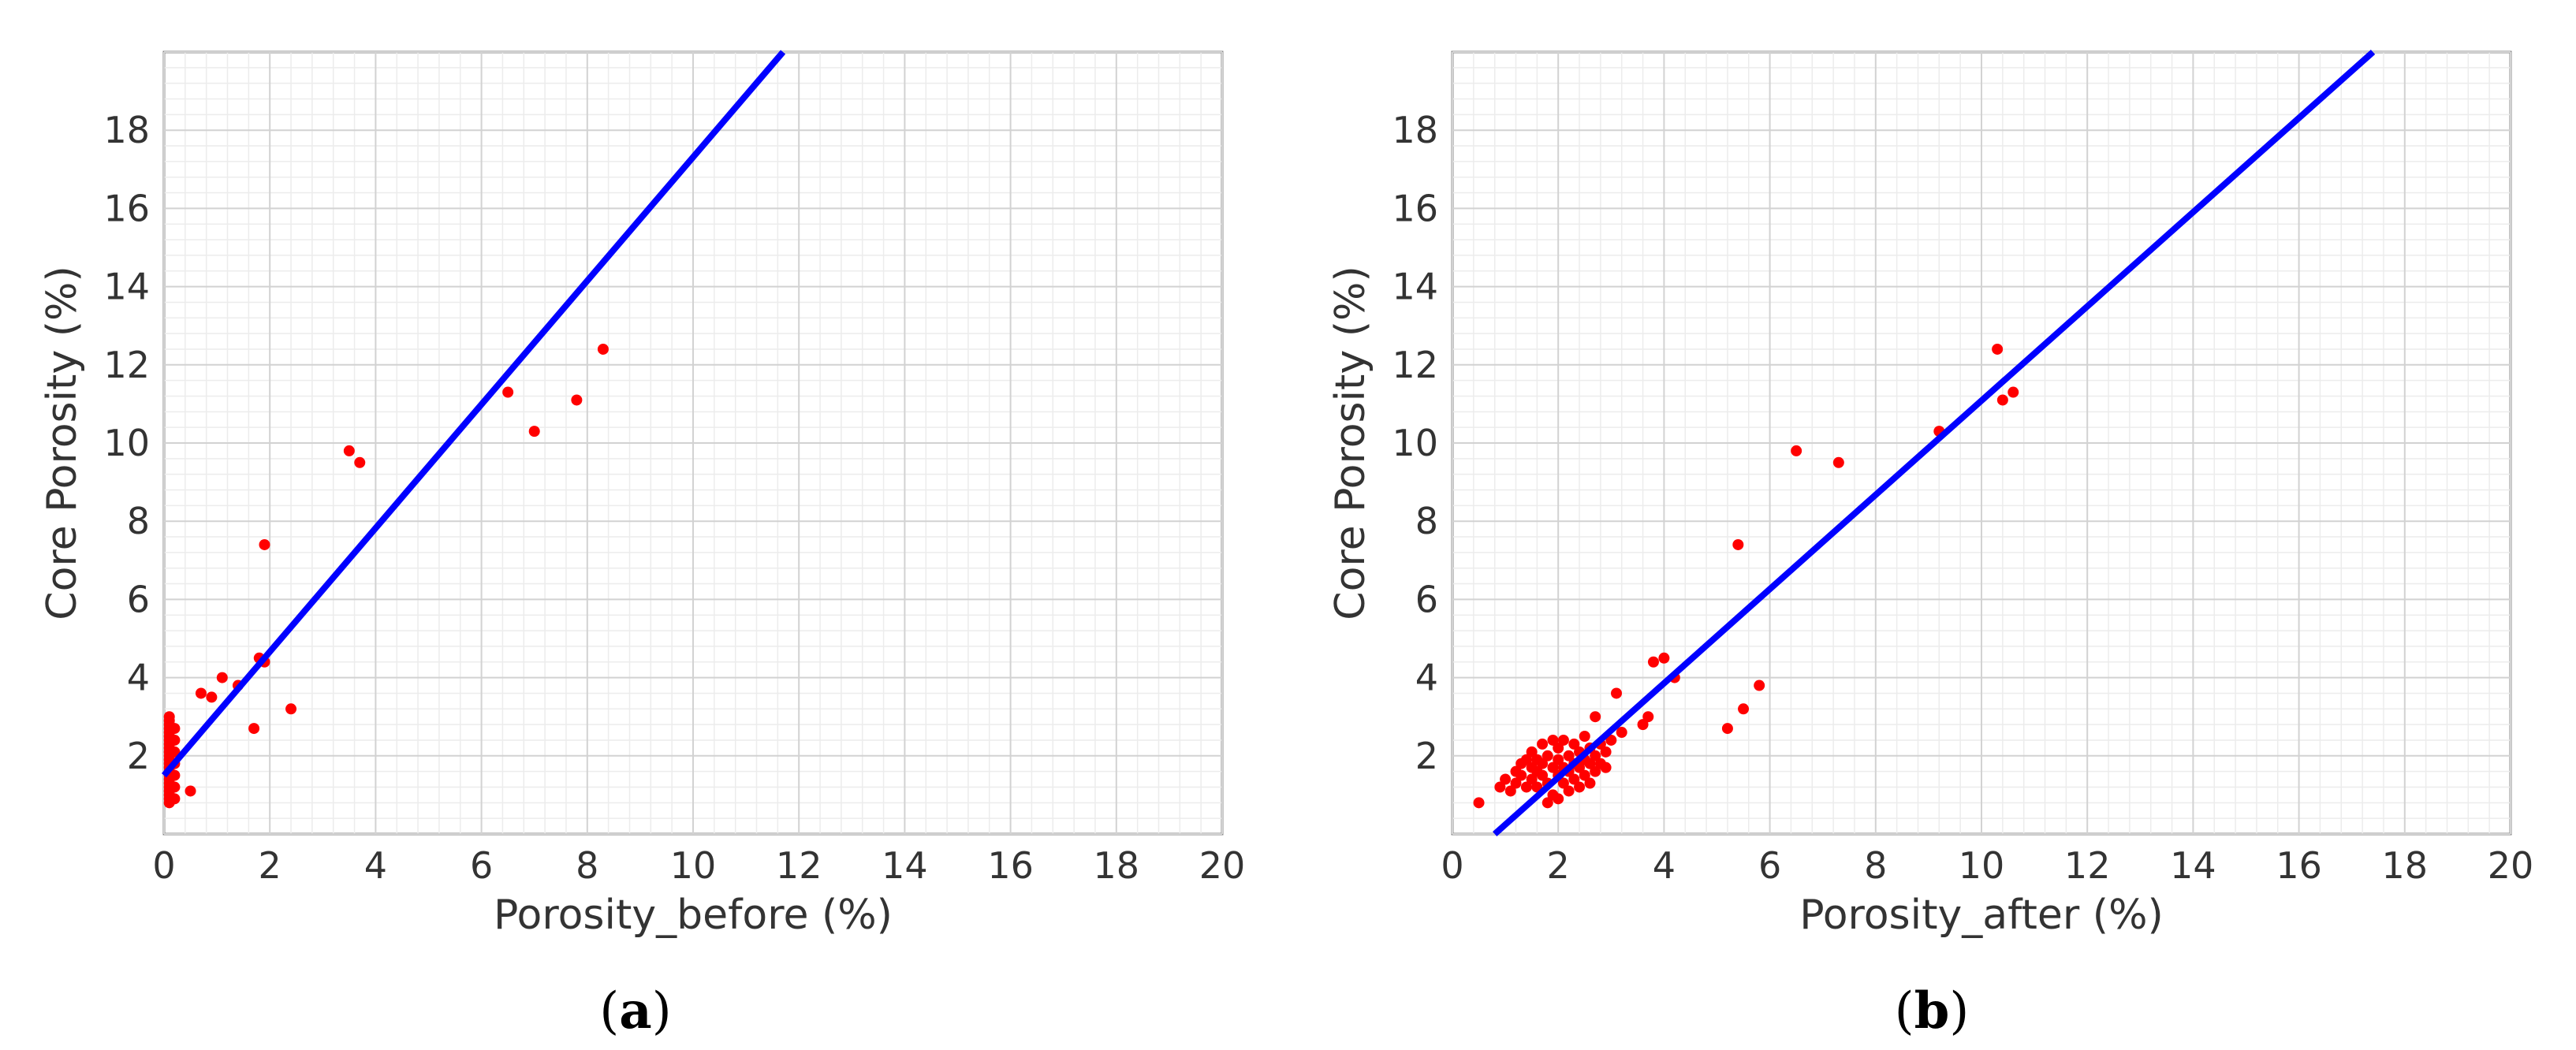 Image resolution: width=2576 pixels, height=1050 pixels. I want to click on x-tick-labels-b: 0 2 4 6 8 10 12 14 16 18 20, so click(1987, 865).